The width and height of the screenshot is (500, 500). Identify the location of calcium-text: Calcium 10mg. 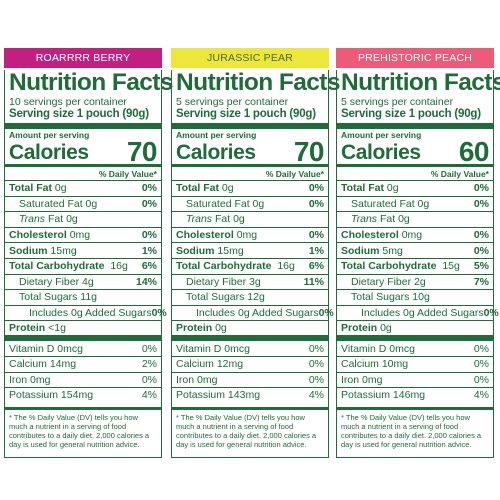
(375, 364).